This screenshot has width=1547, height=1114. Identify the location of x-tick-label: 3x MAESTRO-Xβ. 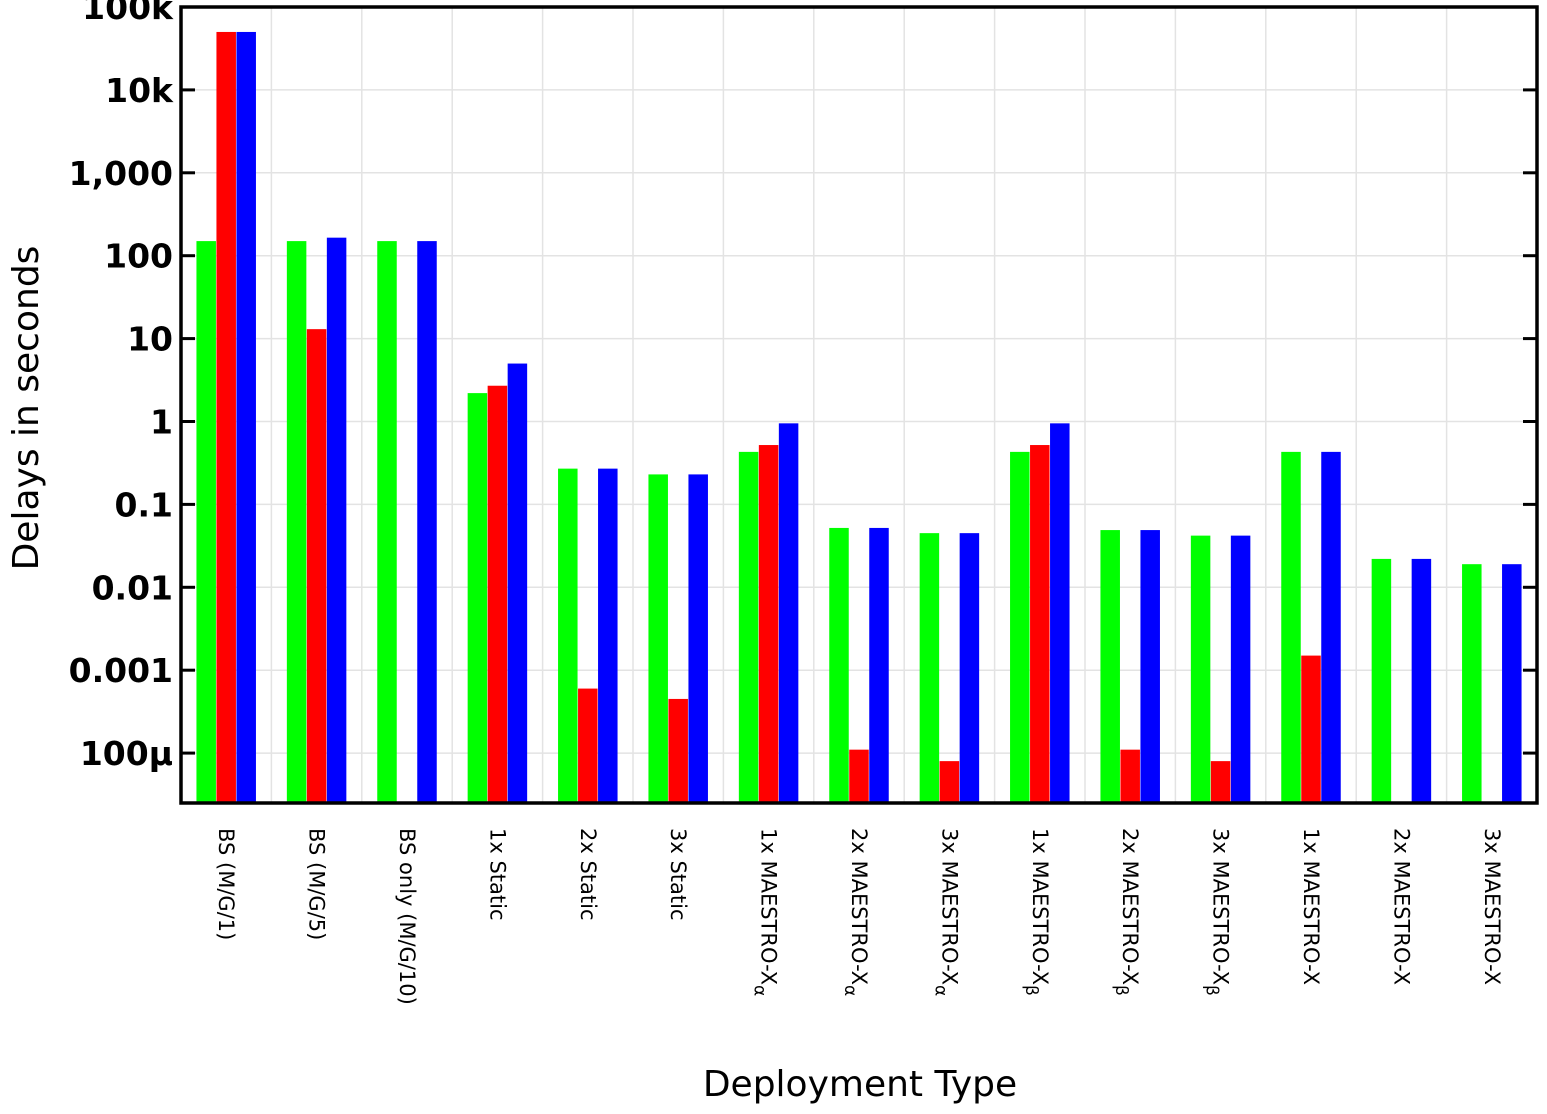
(1217, 912).